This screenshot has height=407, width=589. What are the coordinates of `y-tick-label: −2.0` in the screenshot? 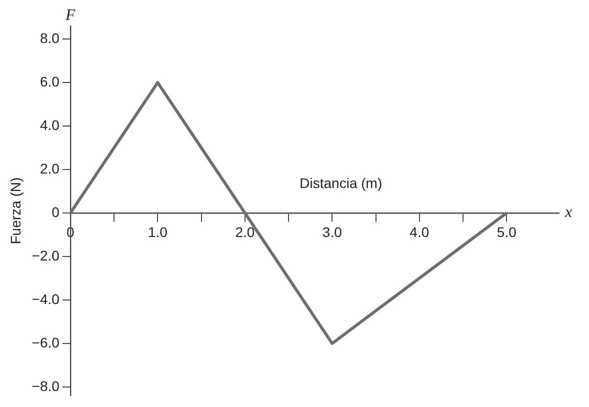 It's located at (46, 255).